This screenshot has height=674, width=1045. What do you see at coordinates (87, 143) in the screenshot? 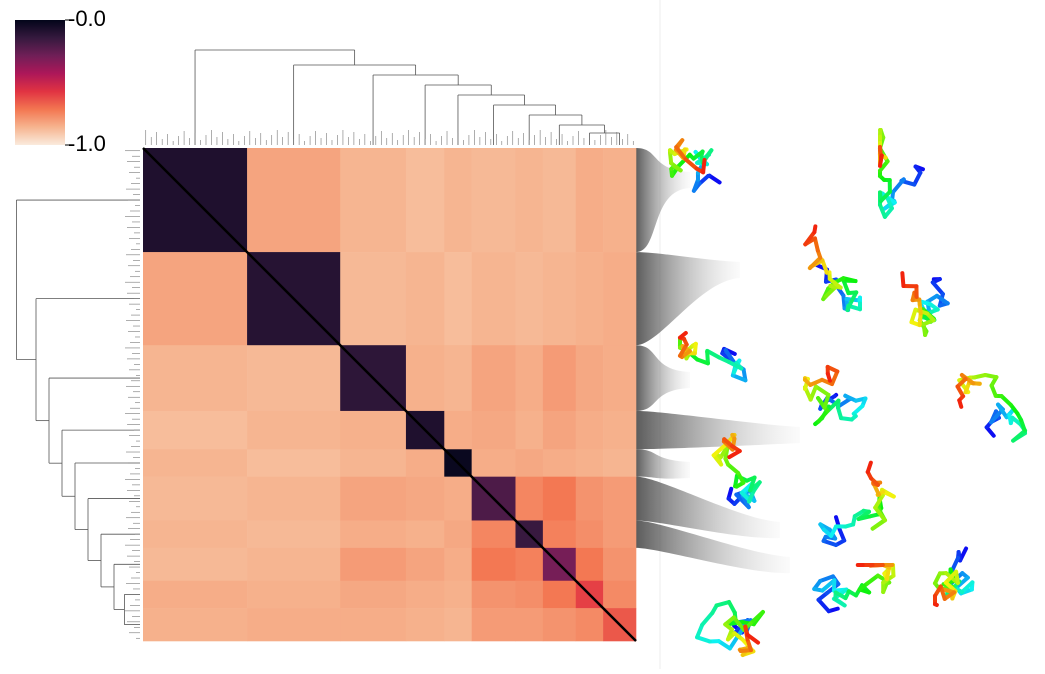
I see `colorbar-label: -1.0` at bounding box center [87, 143].